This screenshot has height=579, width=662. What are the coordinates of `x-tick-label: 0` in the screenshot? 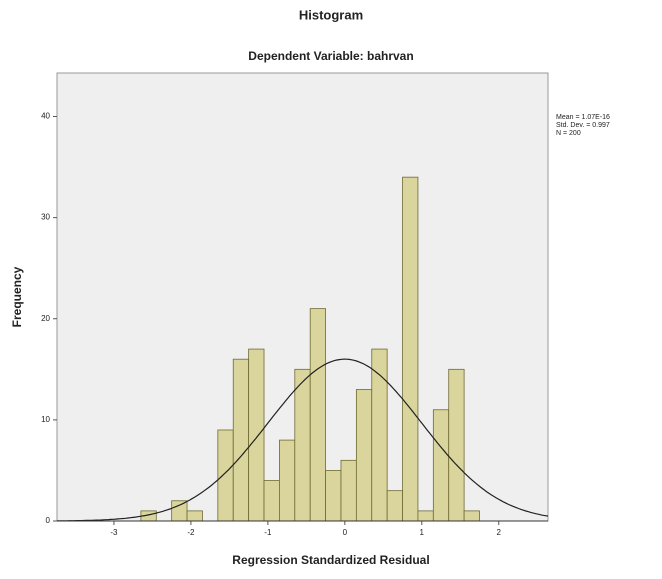 It's located at (345, 532).